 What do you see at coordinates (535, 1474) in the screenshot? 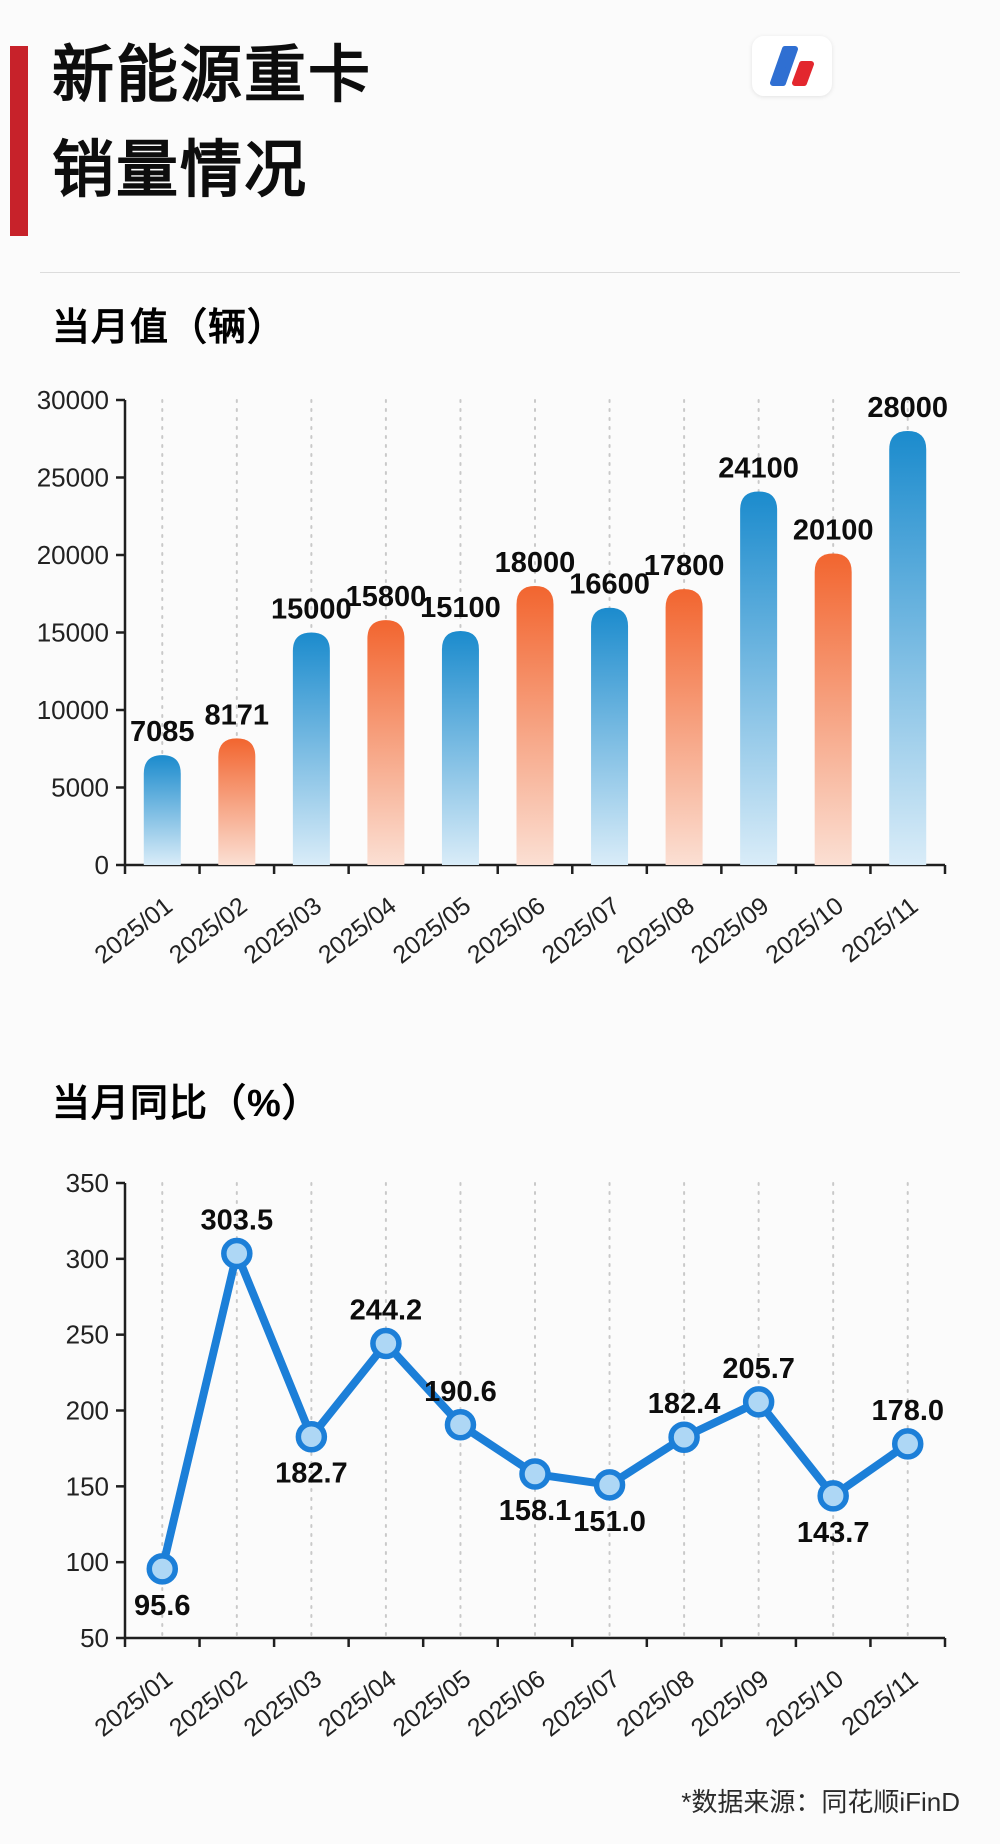
I see `data-point-2025/06` at bounding box center [535, 1474].